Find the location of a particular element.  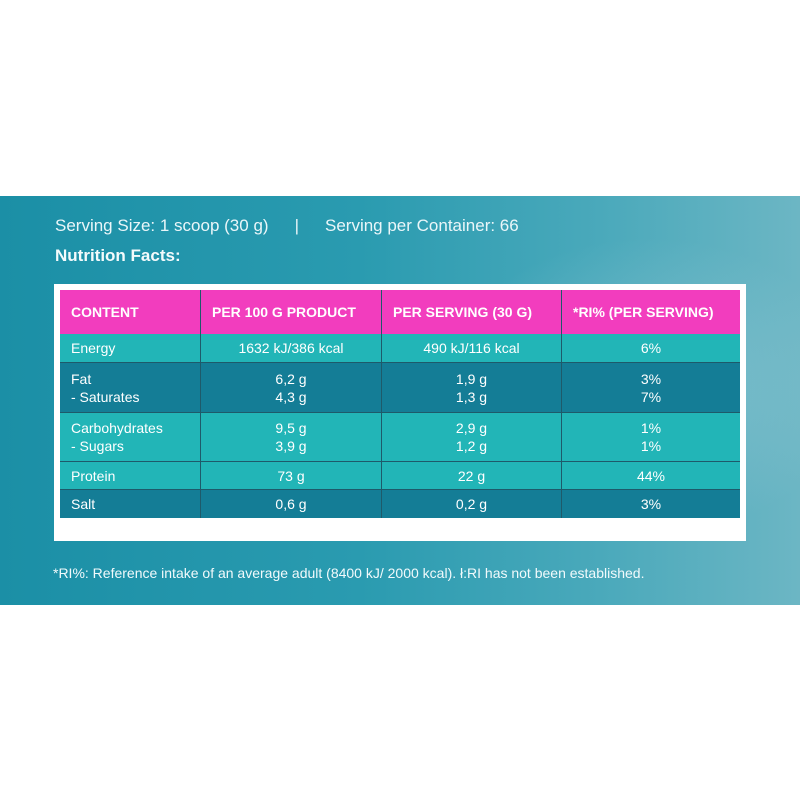

cell-name: Protein is located at coordinates (130, 476).